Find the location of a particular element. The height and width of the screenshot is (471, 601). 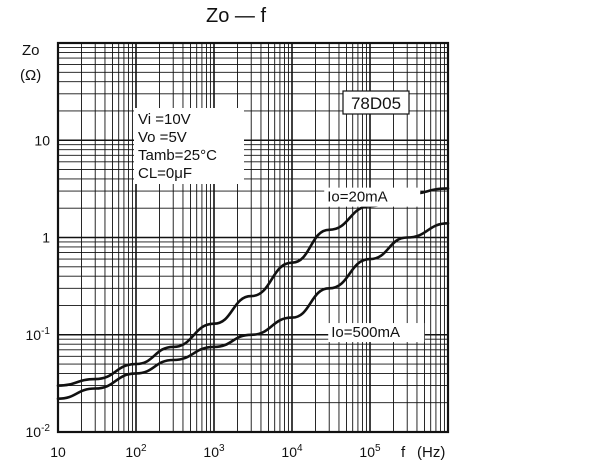

x-tick-label: 10³ is located at coordinates (214, 451).